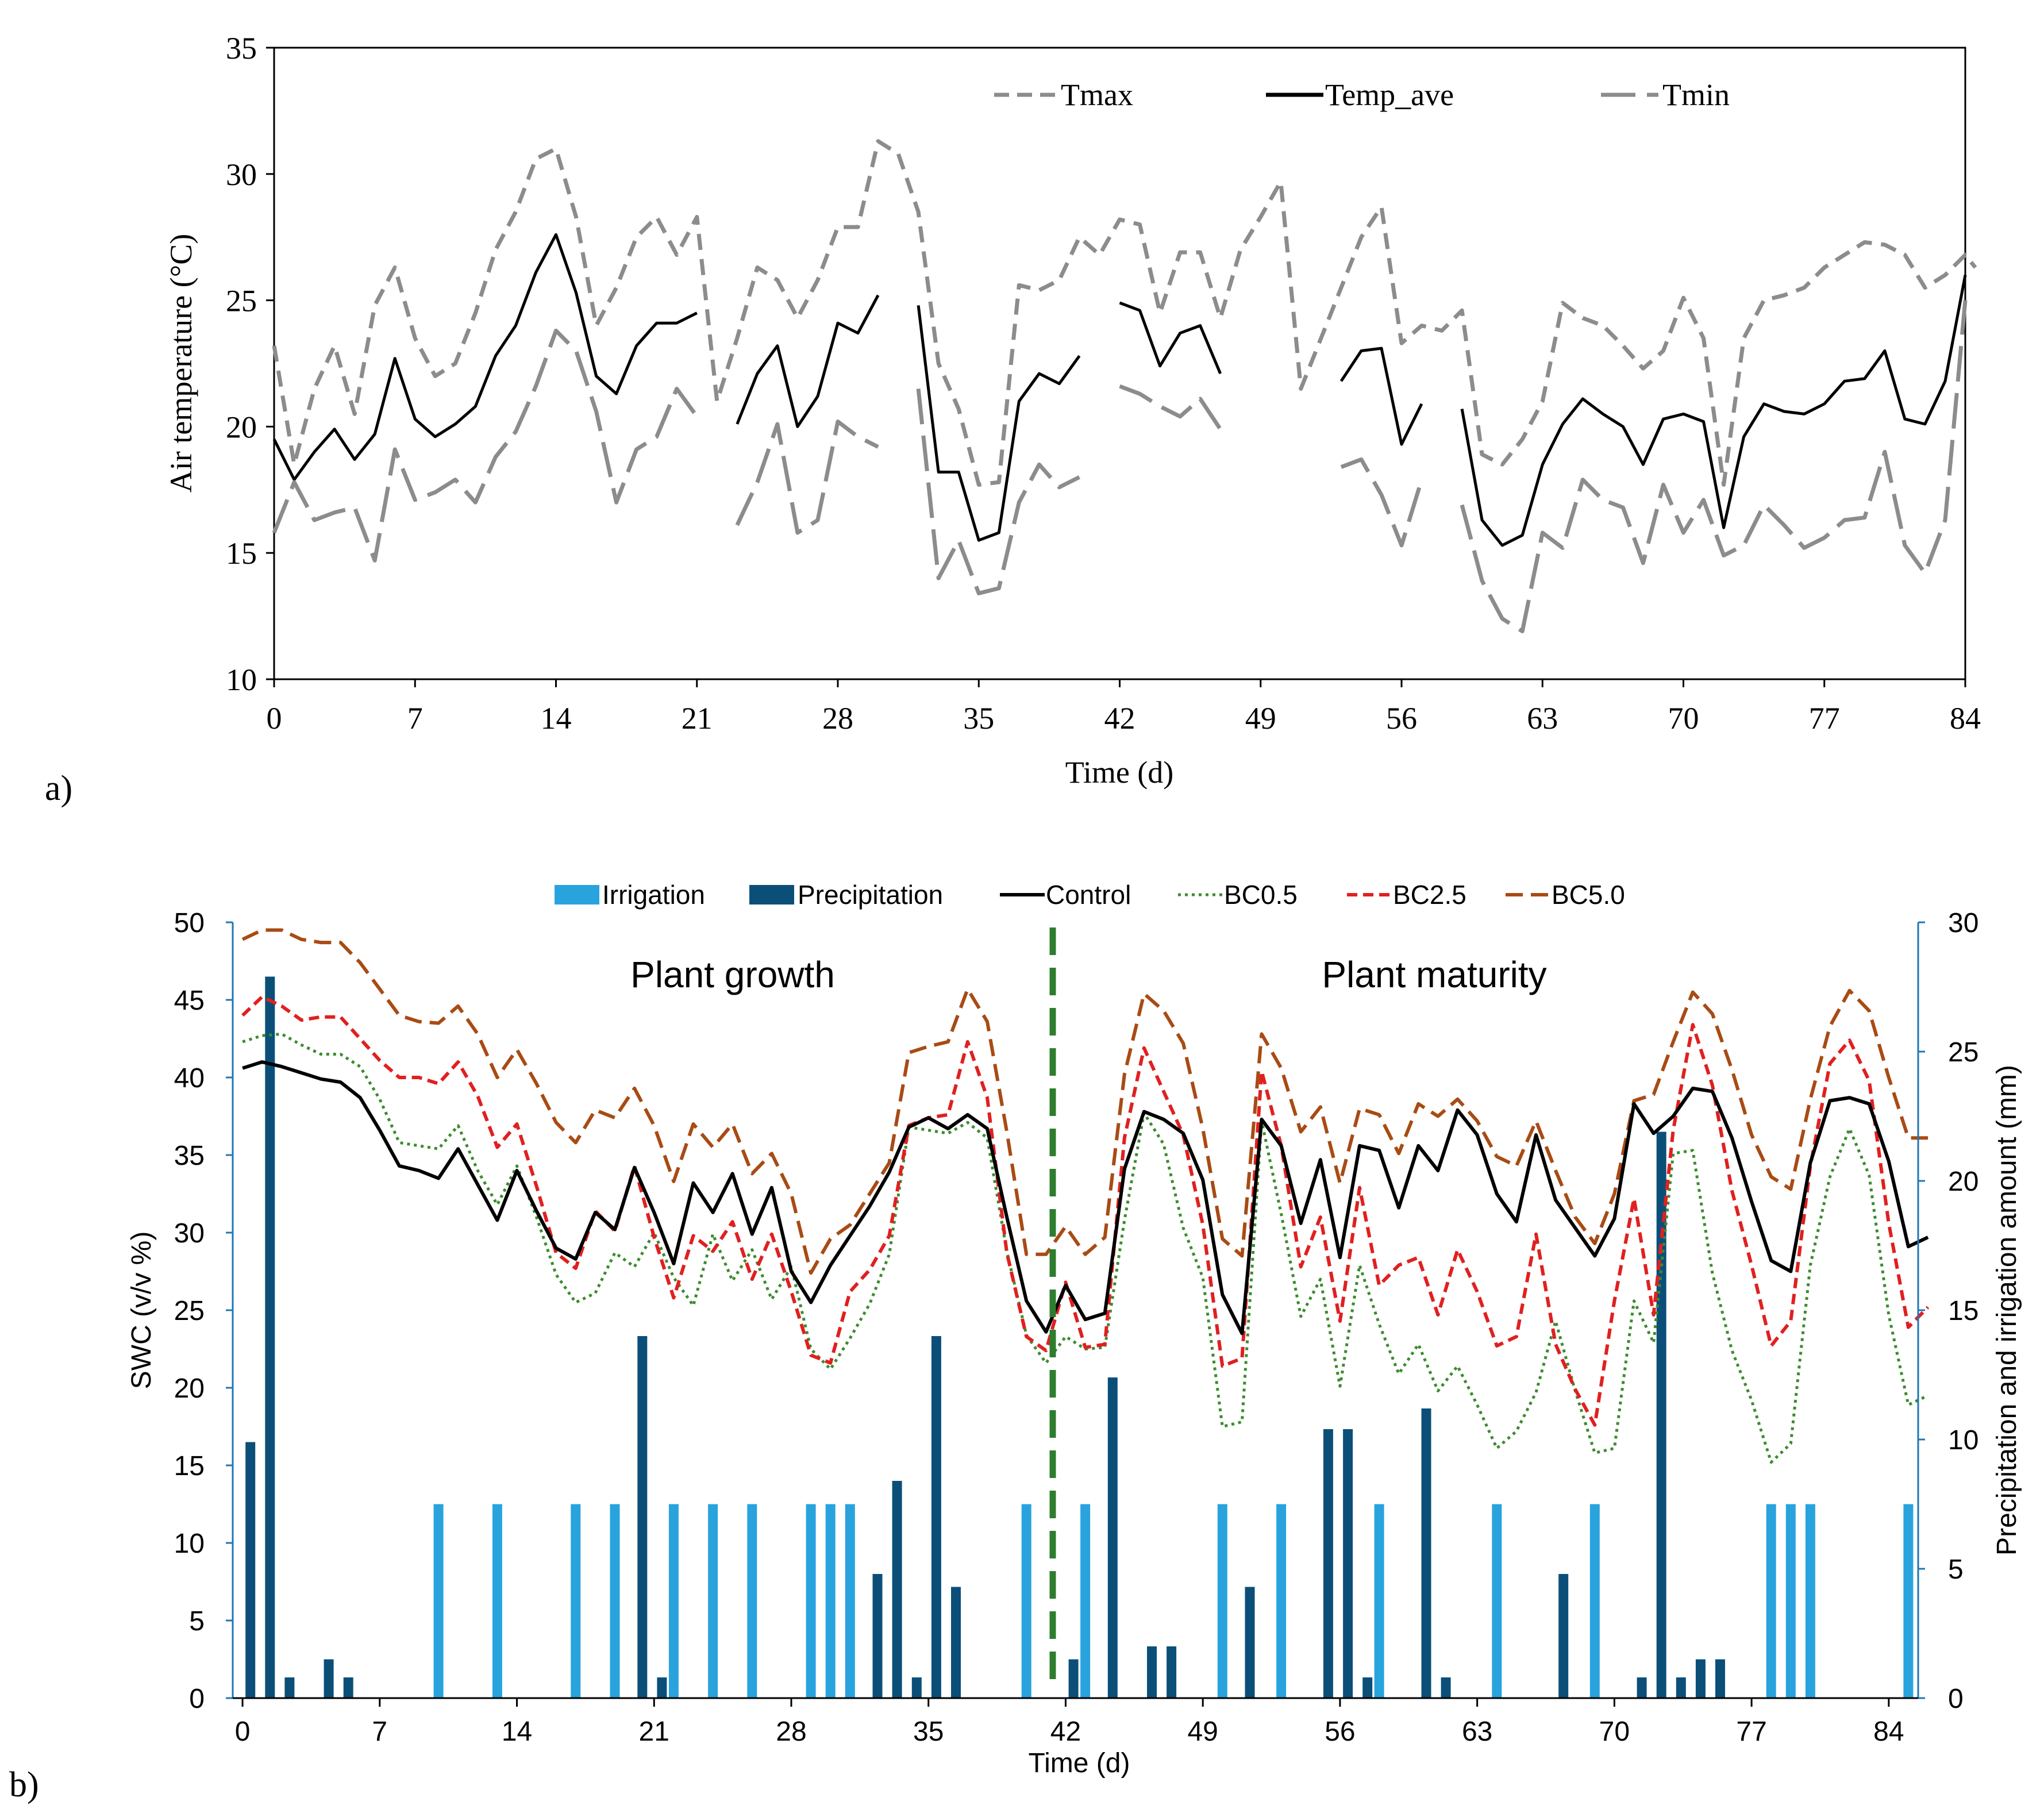 This screenshot has height=1809, width=2044. Describe the element at coordinates (1389, 95) in the screenshot. I see `legend-label-temp-ave: Temp_ave` at that location.